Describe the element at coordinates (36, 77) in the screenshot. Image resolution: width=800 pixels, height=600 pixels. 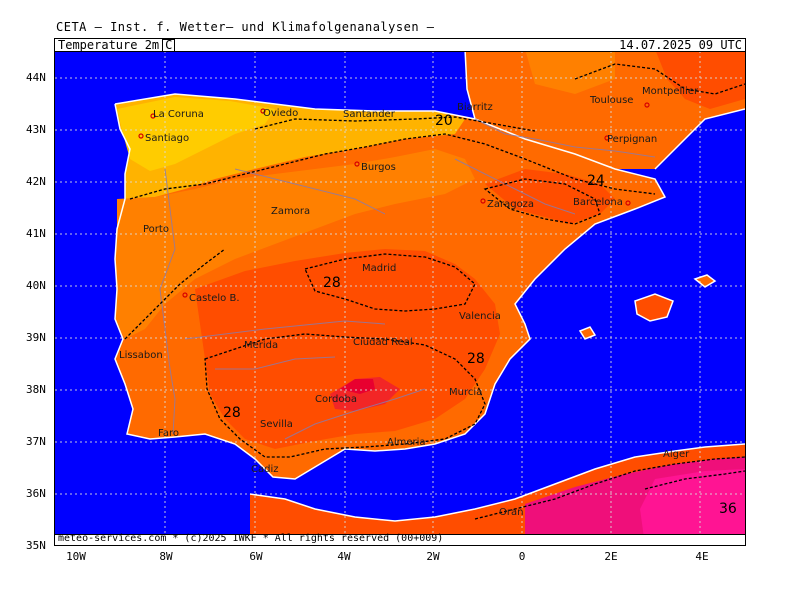
I see `lat-label: 44N` at that location.